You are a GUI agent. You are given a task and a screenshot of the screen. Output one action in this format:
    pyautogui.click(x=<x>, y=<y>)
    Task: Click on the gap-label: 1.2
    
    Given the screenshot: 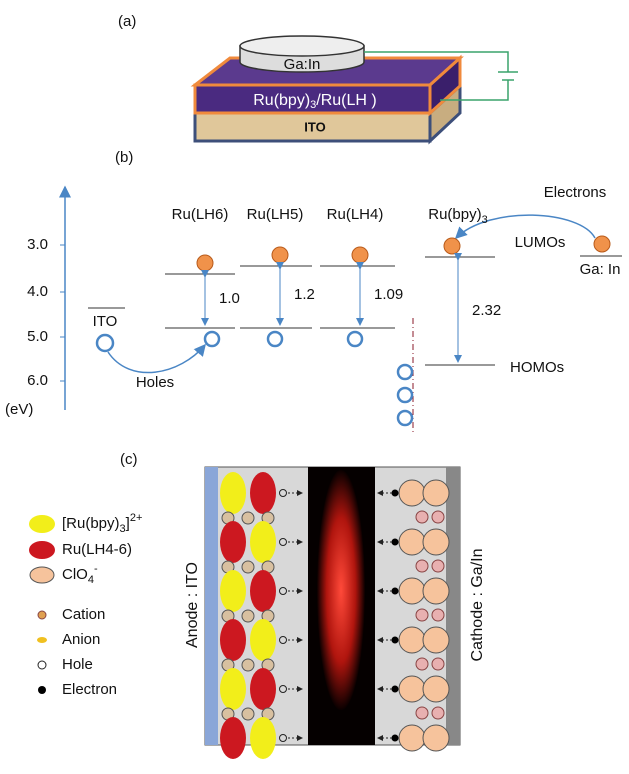 What is the action you would take?
    pyautogui.click(x=304, y=294)
    